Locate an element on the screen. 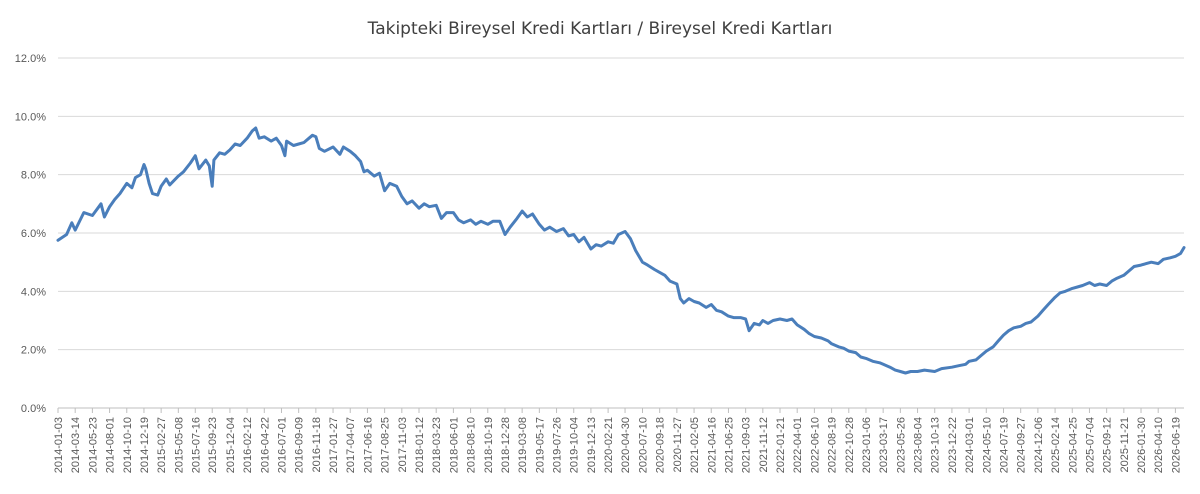  x-tick-label: 2024-09-27 is located at coordinates (1022, 445).